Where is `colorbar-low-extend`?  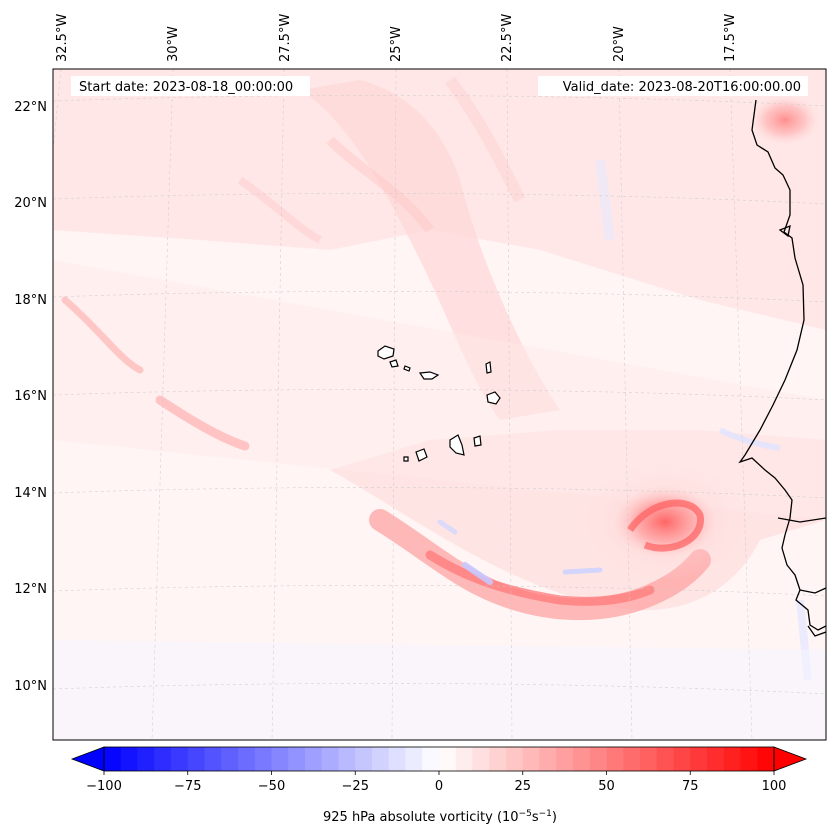 colorbar-low-extend is located at coordinates (87, 759).